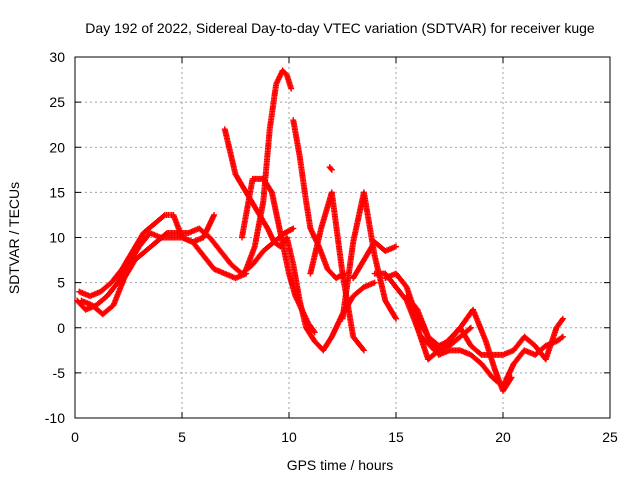 The height and width of the screenshot is (480, 640). Describe the element at coordinates (503, 437) in the screenshot. I see `x-tick-label: 20` at that location.